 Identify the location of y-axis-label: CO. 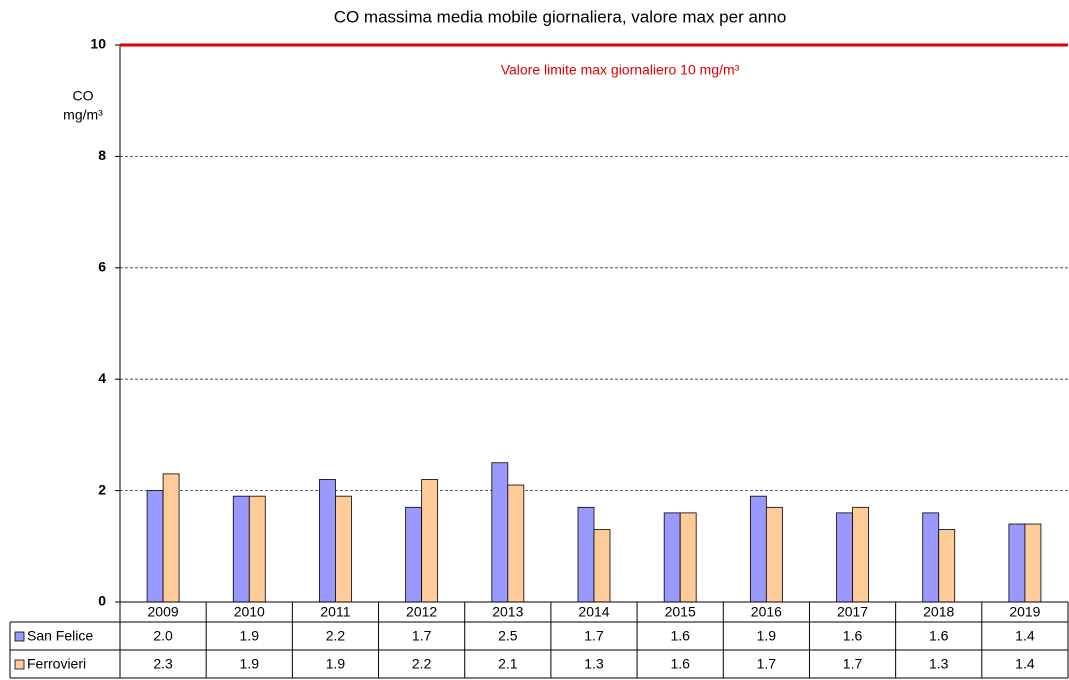
(83, 96).